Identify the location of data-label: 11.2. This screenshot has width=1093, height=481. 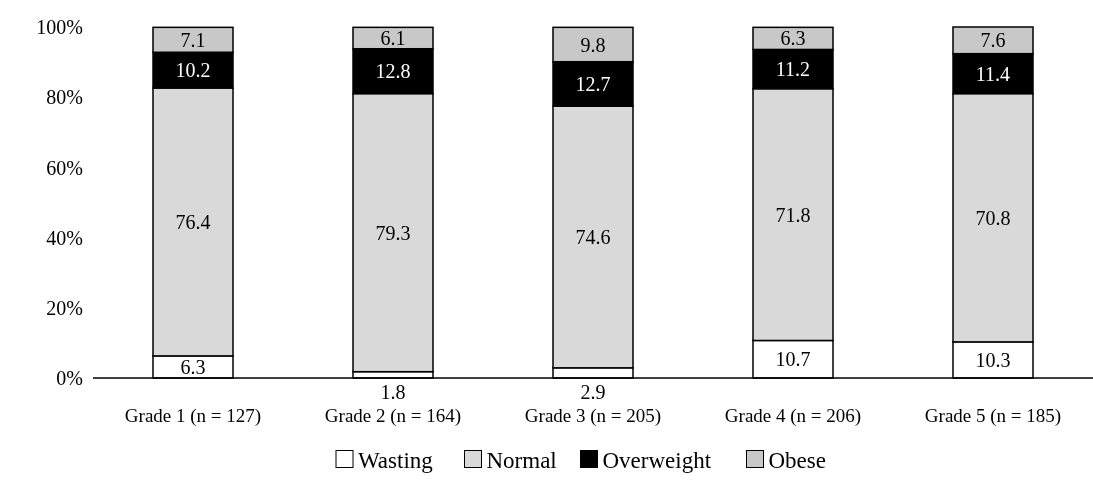
(793, 69).